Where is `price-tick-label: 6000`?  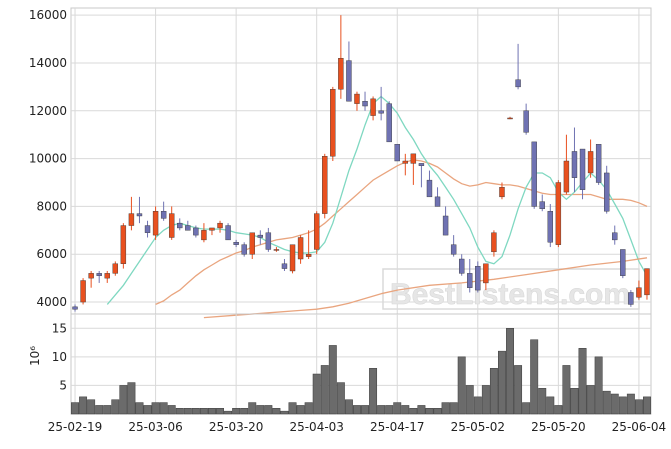 price-tick-label: 6000 is located at coordinates (51, 254).